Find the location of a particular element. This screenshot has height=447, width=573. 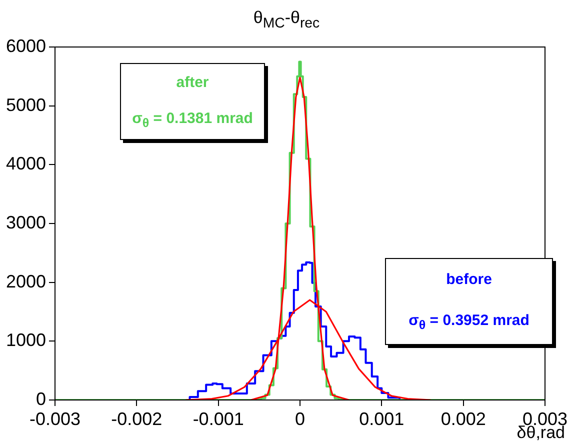

text: before is located at coordinates (469, 279).